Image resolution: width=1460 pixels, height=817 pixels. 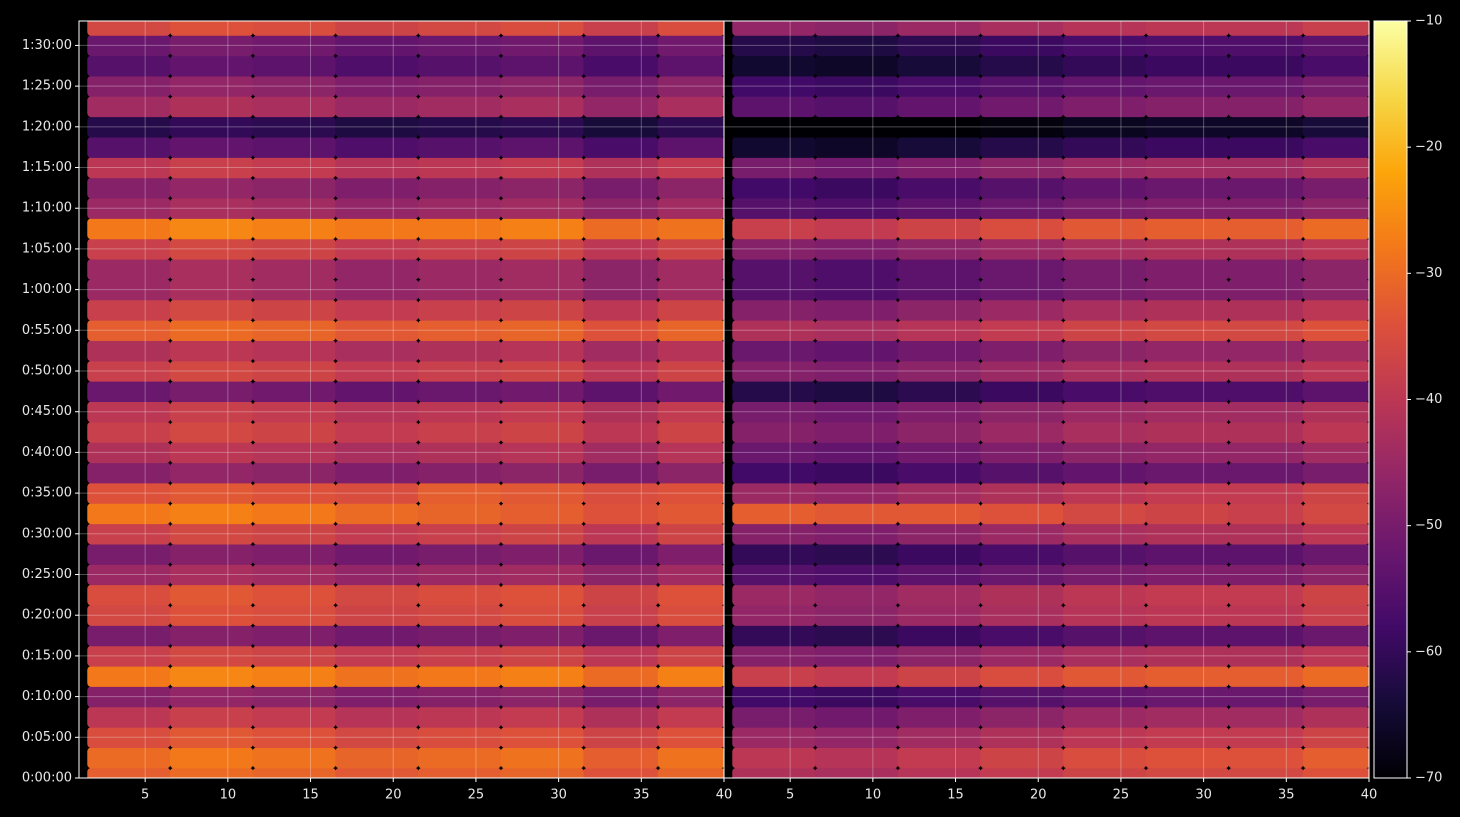 I want to click on y-tick-label: 0:55:00, so click(x=47, y=330).